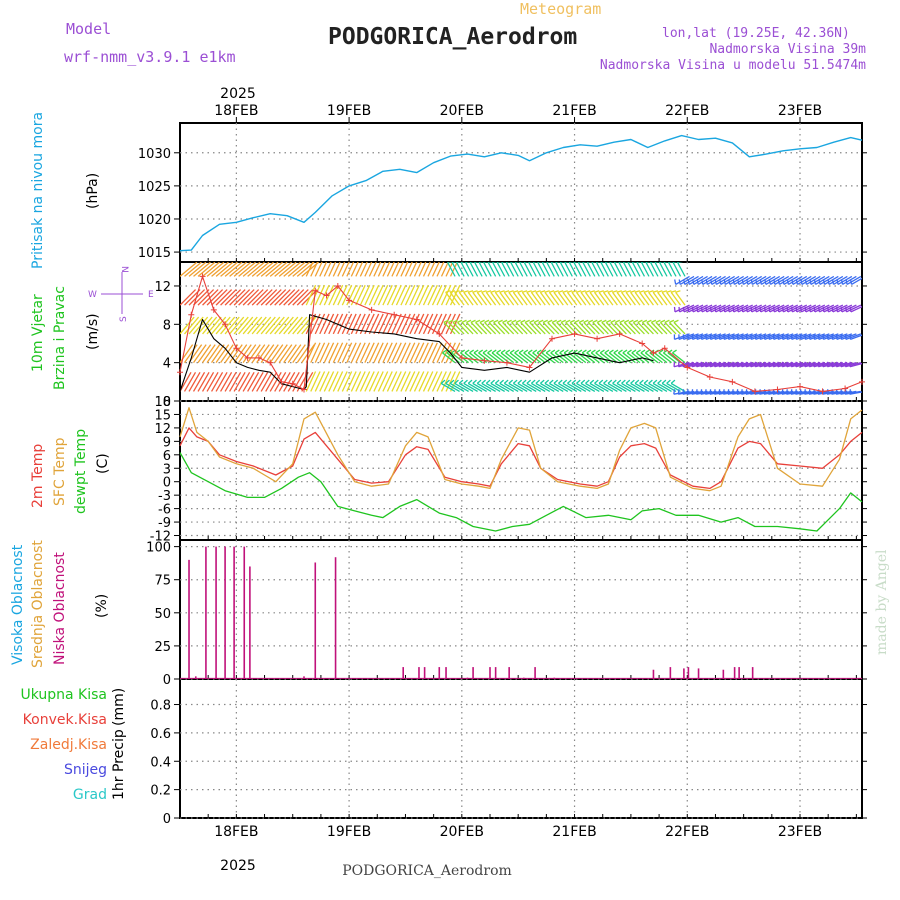 The image size is (900, 900). Describe the element at coordinates (92, 295) in the screenshot. I see `compass-w: W` at that location.